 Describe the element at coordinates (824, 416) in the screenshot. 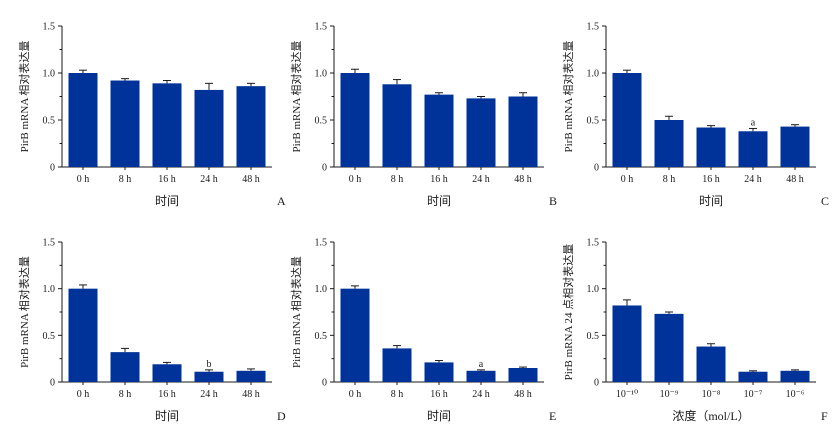

I see `panel-letter: F` at that location.